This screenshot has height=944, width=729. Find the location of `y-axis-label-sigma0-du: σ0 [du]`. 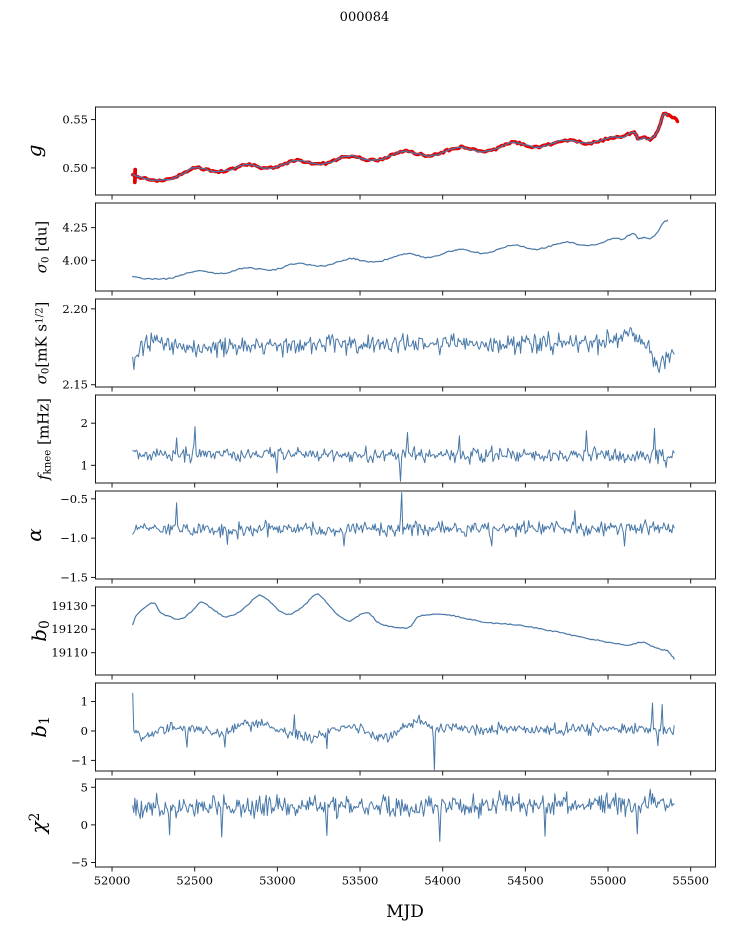

y-axis-label-sigma0-du: σ0 [du] is located at coordinates (42, 247).